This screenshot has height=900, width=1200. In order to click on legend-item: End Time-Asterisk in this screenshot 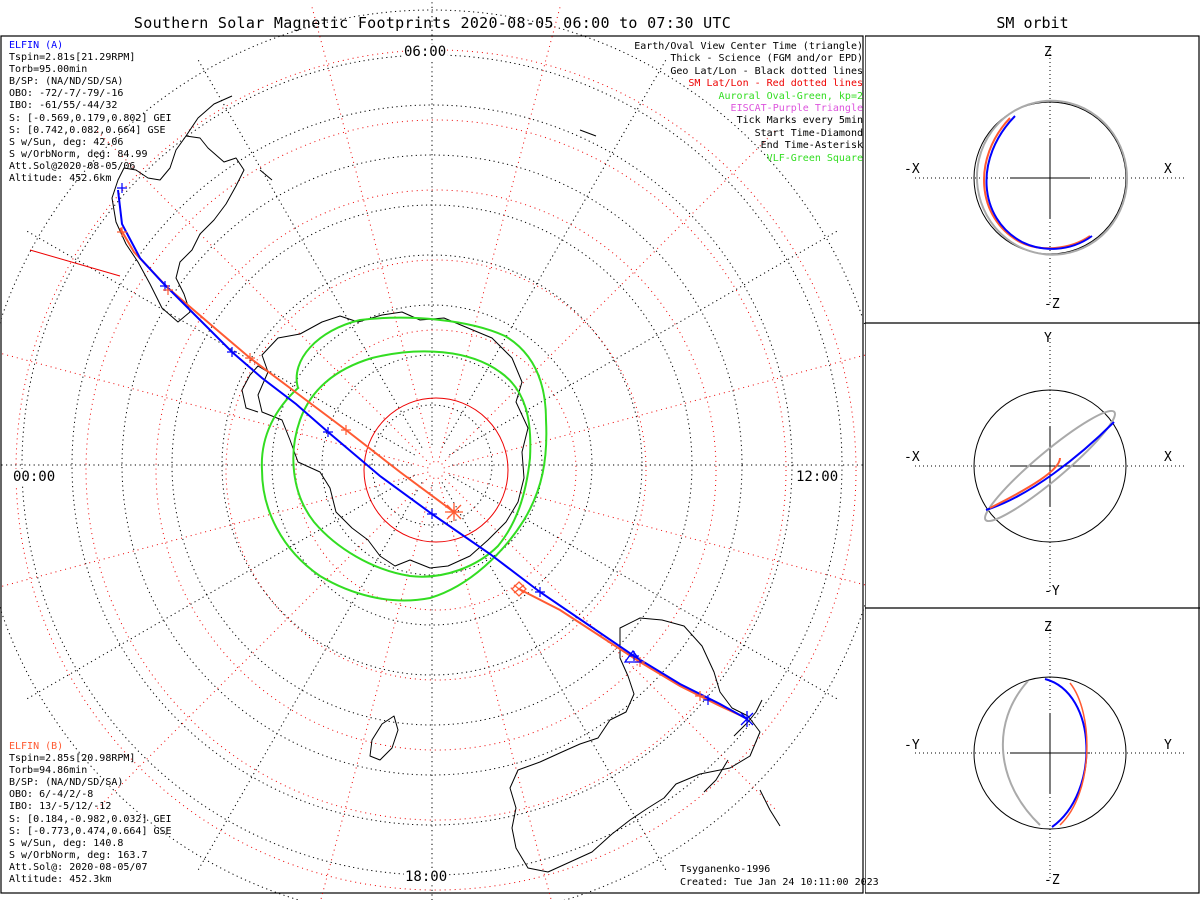, I will do `click(811, 146)`.